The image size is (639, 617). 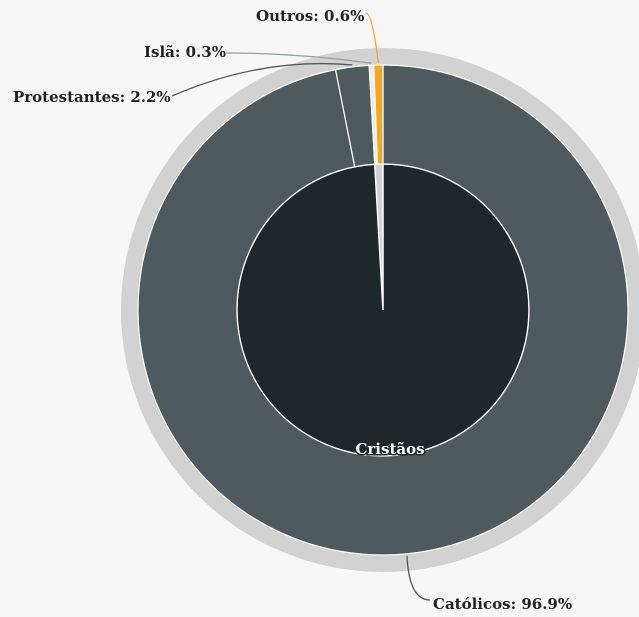 I want to click on slice-label: Católicos: 96.9%, so click(x=502, y=604).